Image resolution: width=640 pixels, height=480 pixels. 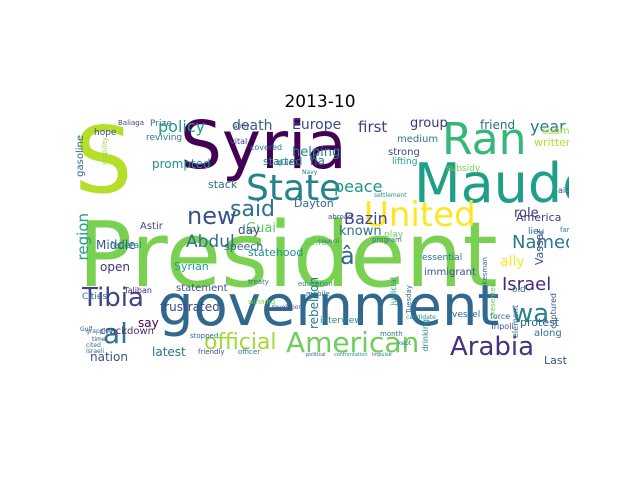 I want to click on cloud-word-quiet: quiet, so click(x=286, y=162).